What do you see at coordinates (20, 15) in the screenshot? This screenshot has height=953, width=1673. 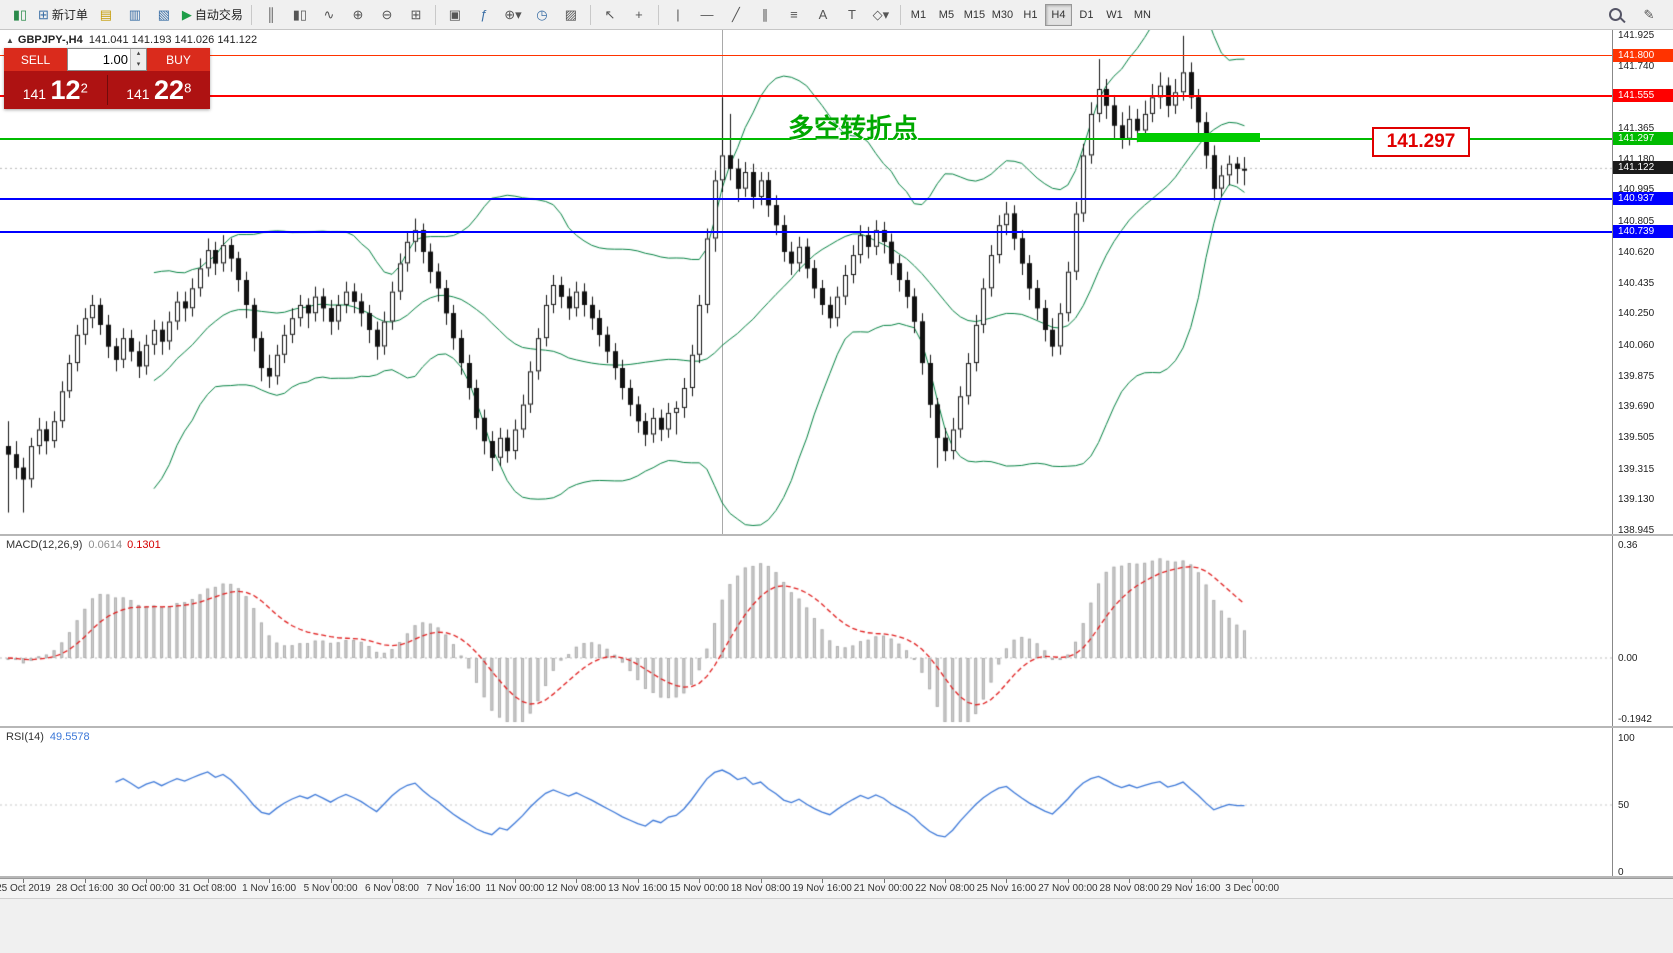 I see `app-chart-icon: ▮▯` at bounding box center [20, 15].